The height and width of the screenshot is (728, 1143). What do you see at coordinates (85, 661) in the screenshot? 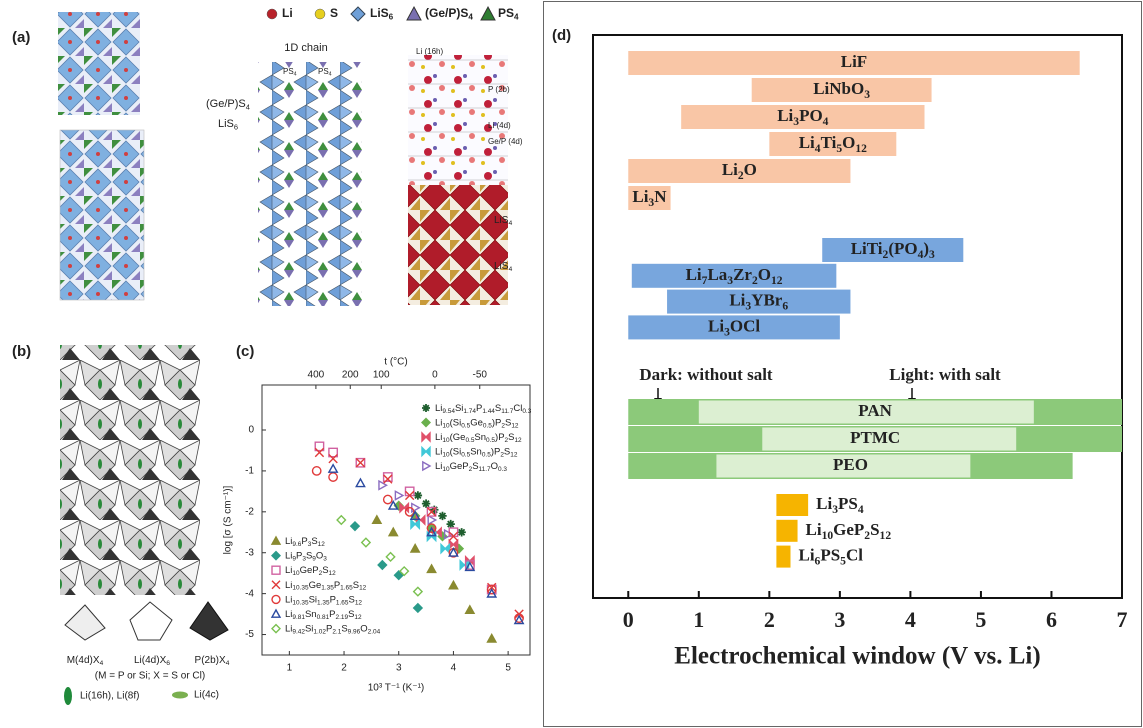
I see `polyhedron-label: M(4d)X4` at bounding box center [85, 661].